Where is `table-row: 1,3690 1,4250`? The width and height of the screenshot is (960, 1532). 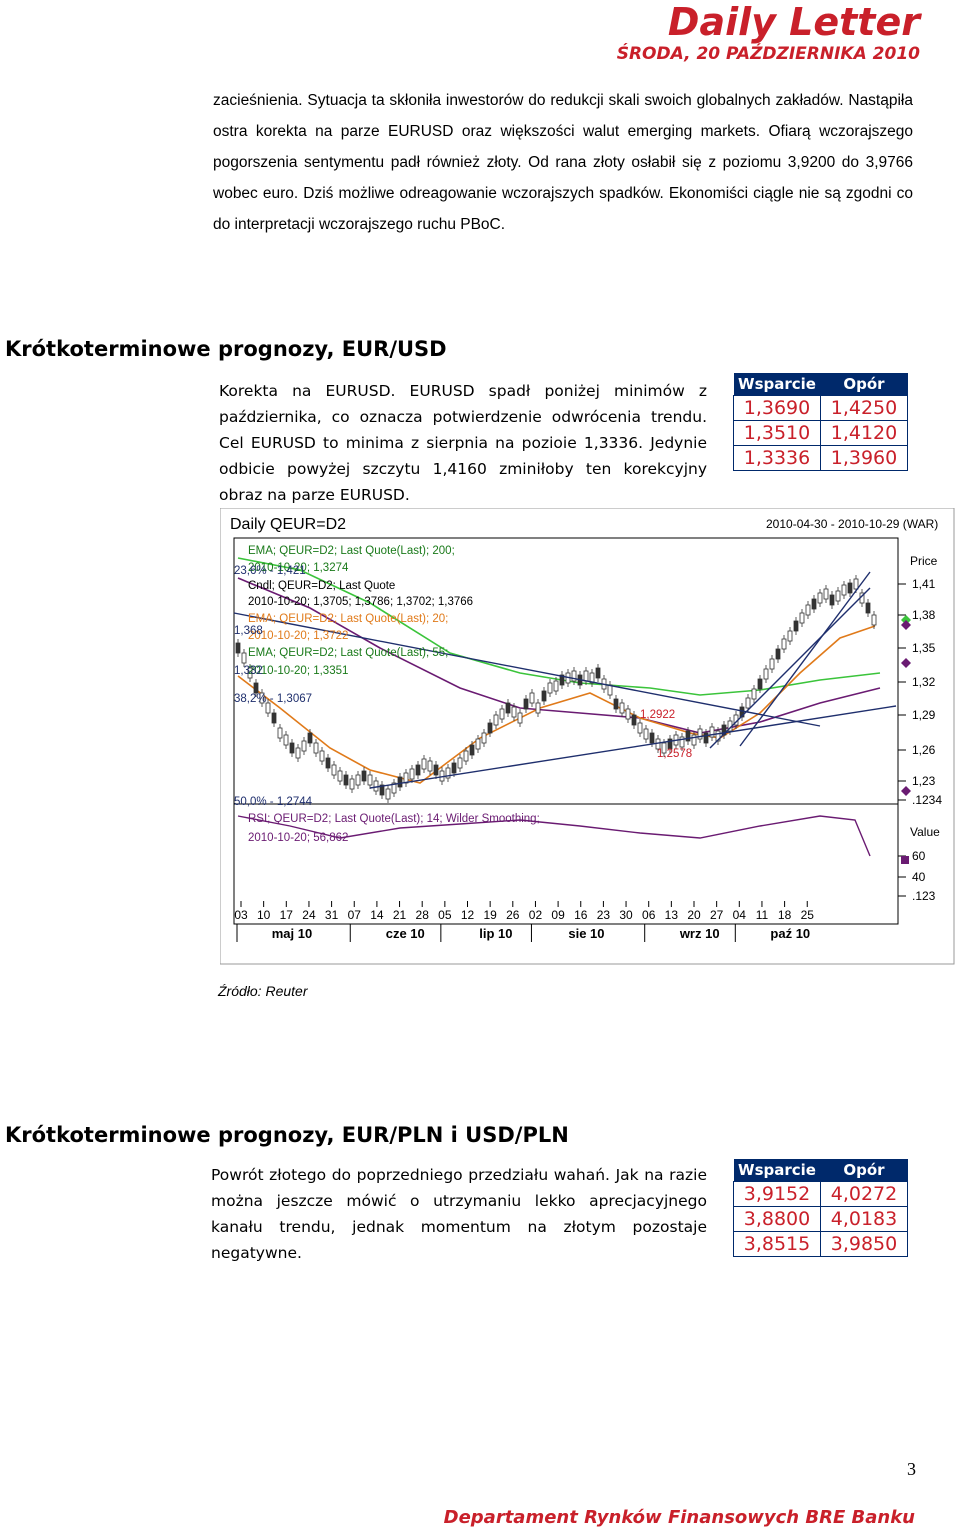
table-row: 1,3690 1,4250 is located at coordinates (820, 408).